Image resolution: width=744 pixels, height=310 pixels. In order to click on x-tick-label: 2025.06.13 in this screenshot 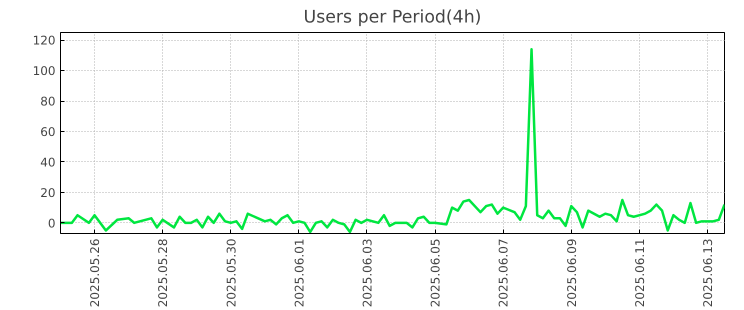, I will do `click(707, 273)`.